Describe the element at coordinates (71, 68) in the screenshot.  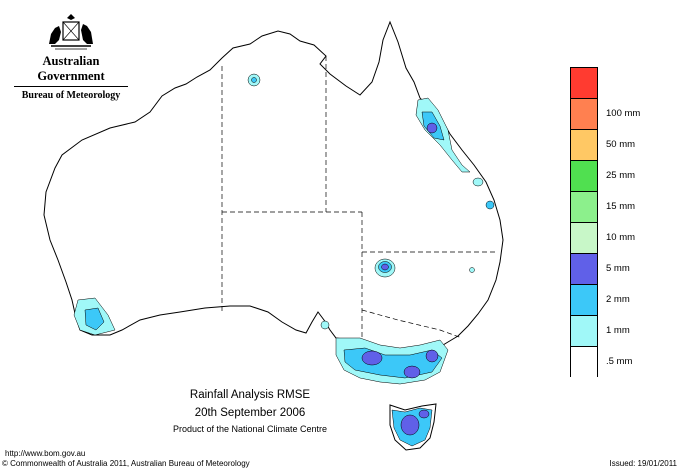
I see `government-name: Australian Government` at that location.